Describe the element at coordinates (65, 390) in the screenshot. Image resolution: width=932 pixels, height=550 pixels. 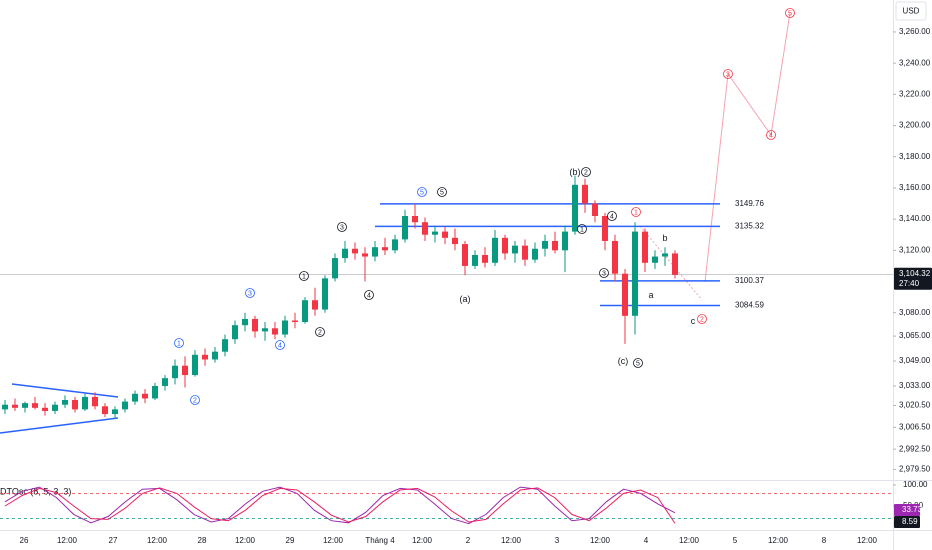
I see `triangle-line` at that location.